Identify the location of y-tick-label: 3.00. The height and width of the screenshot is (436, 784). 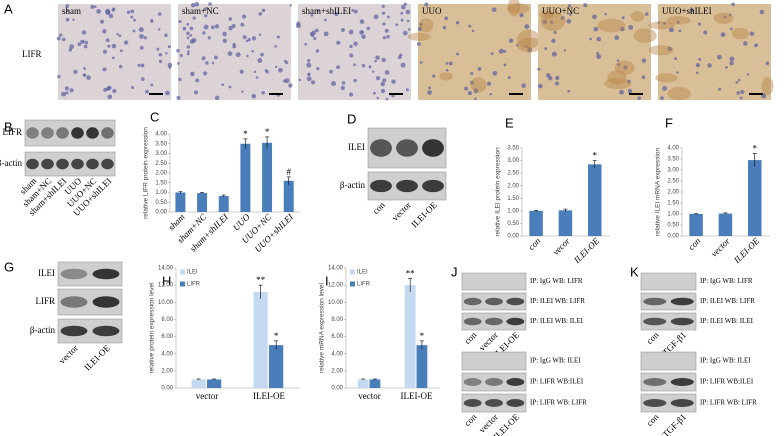
(513, 161).